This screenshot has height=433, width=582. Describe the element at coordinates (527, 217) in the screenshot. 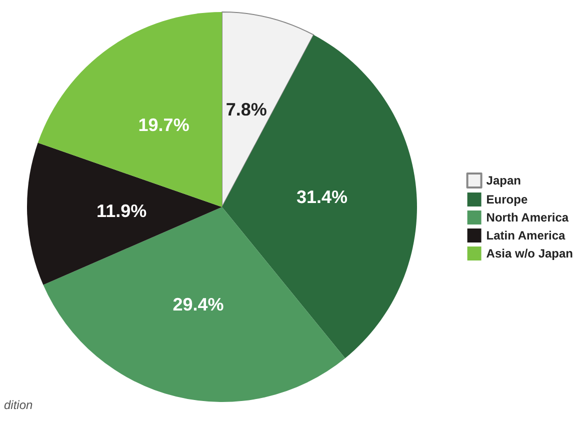

I see `legend-label: North America` at that location.